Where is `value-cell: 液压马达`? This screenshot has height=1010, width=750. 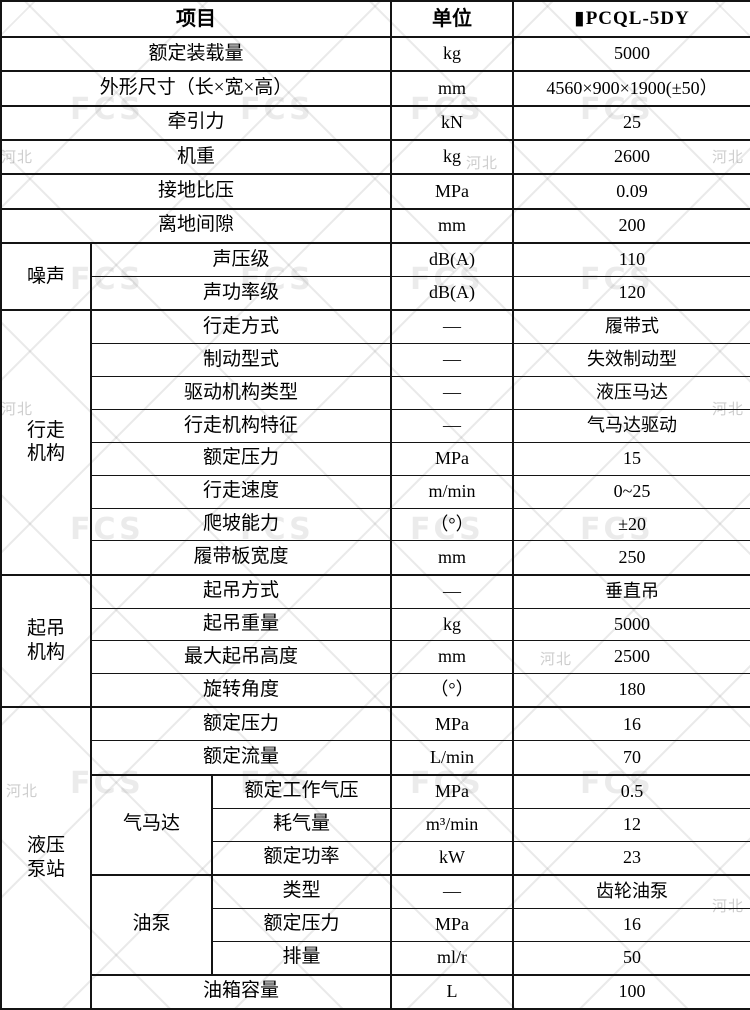 value-cell: 液压马达 is located at coordinates (631, 393).